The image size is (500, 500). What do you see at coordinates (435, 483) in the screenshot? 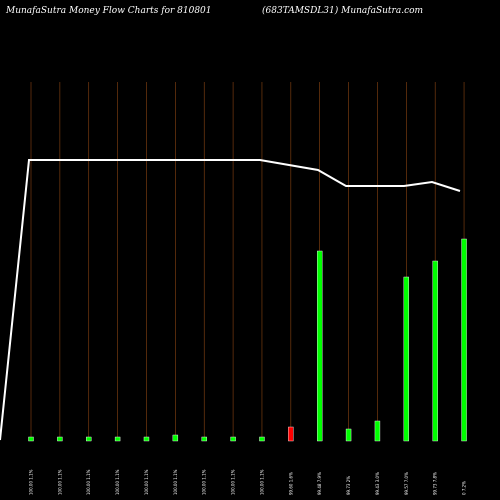
I see `x-tick-label: 99.73 7.8%` at bounding box center [435, 483].